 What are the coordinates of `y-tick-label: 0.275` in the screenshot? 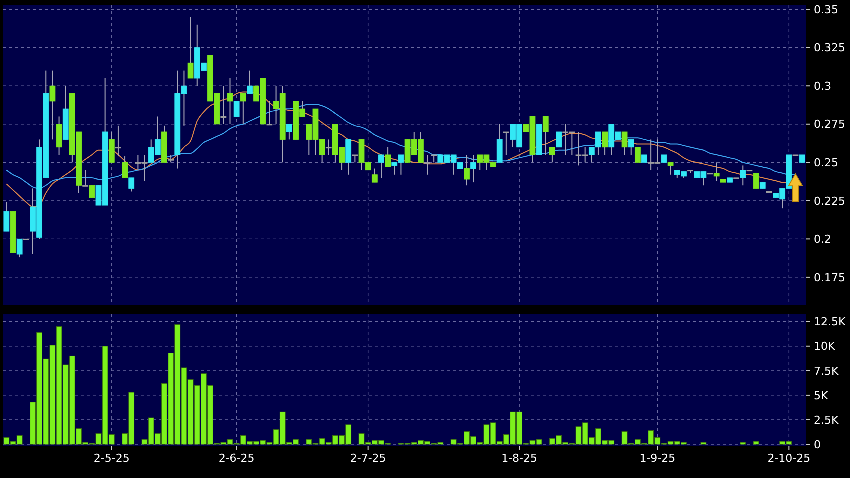 It's located at (830, 125).